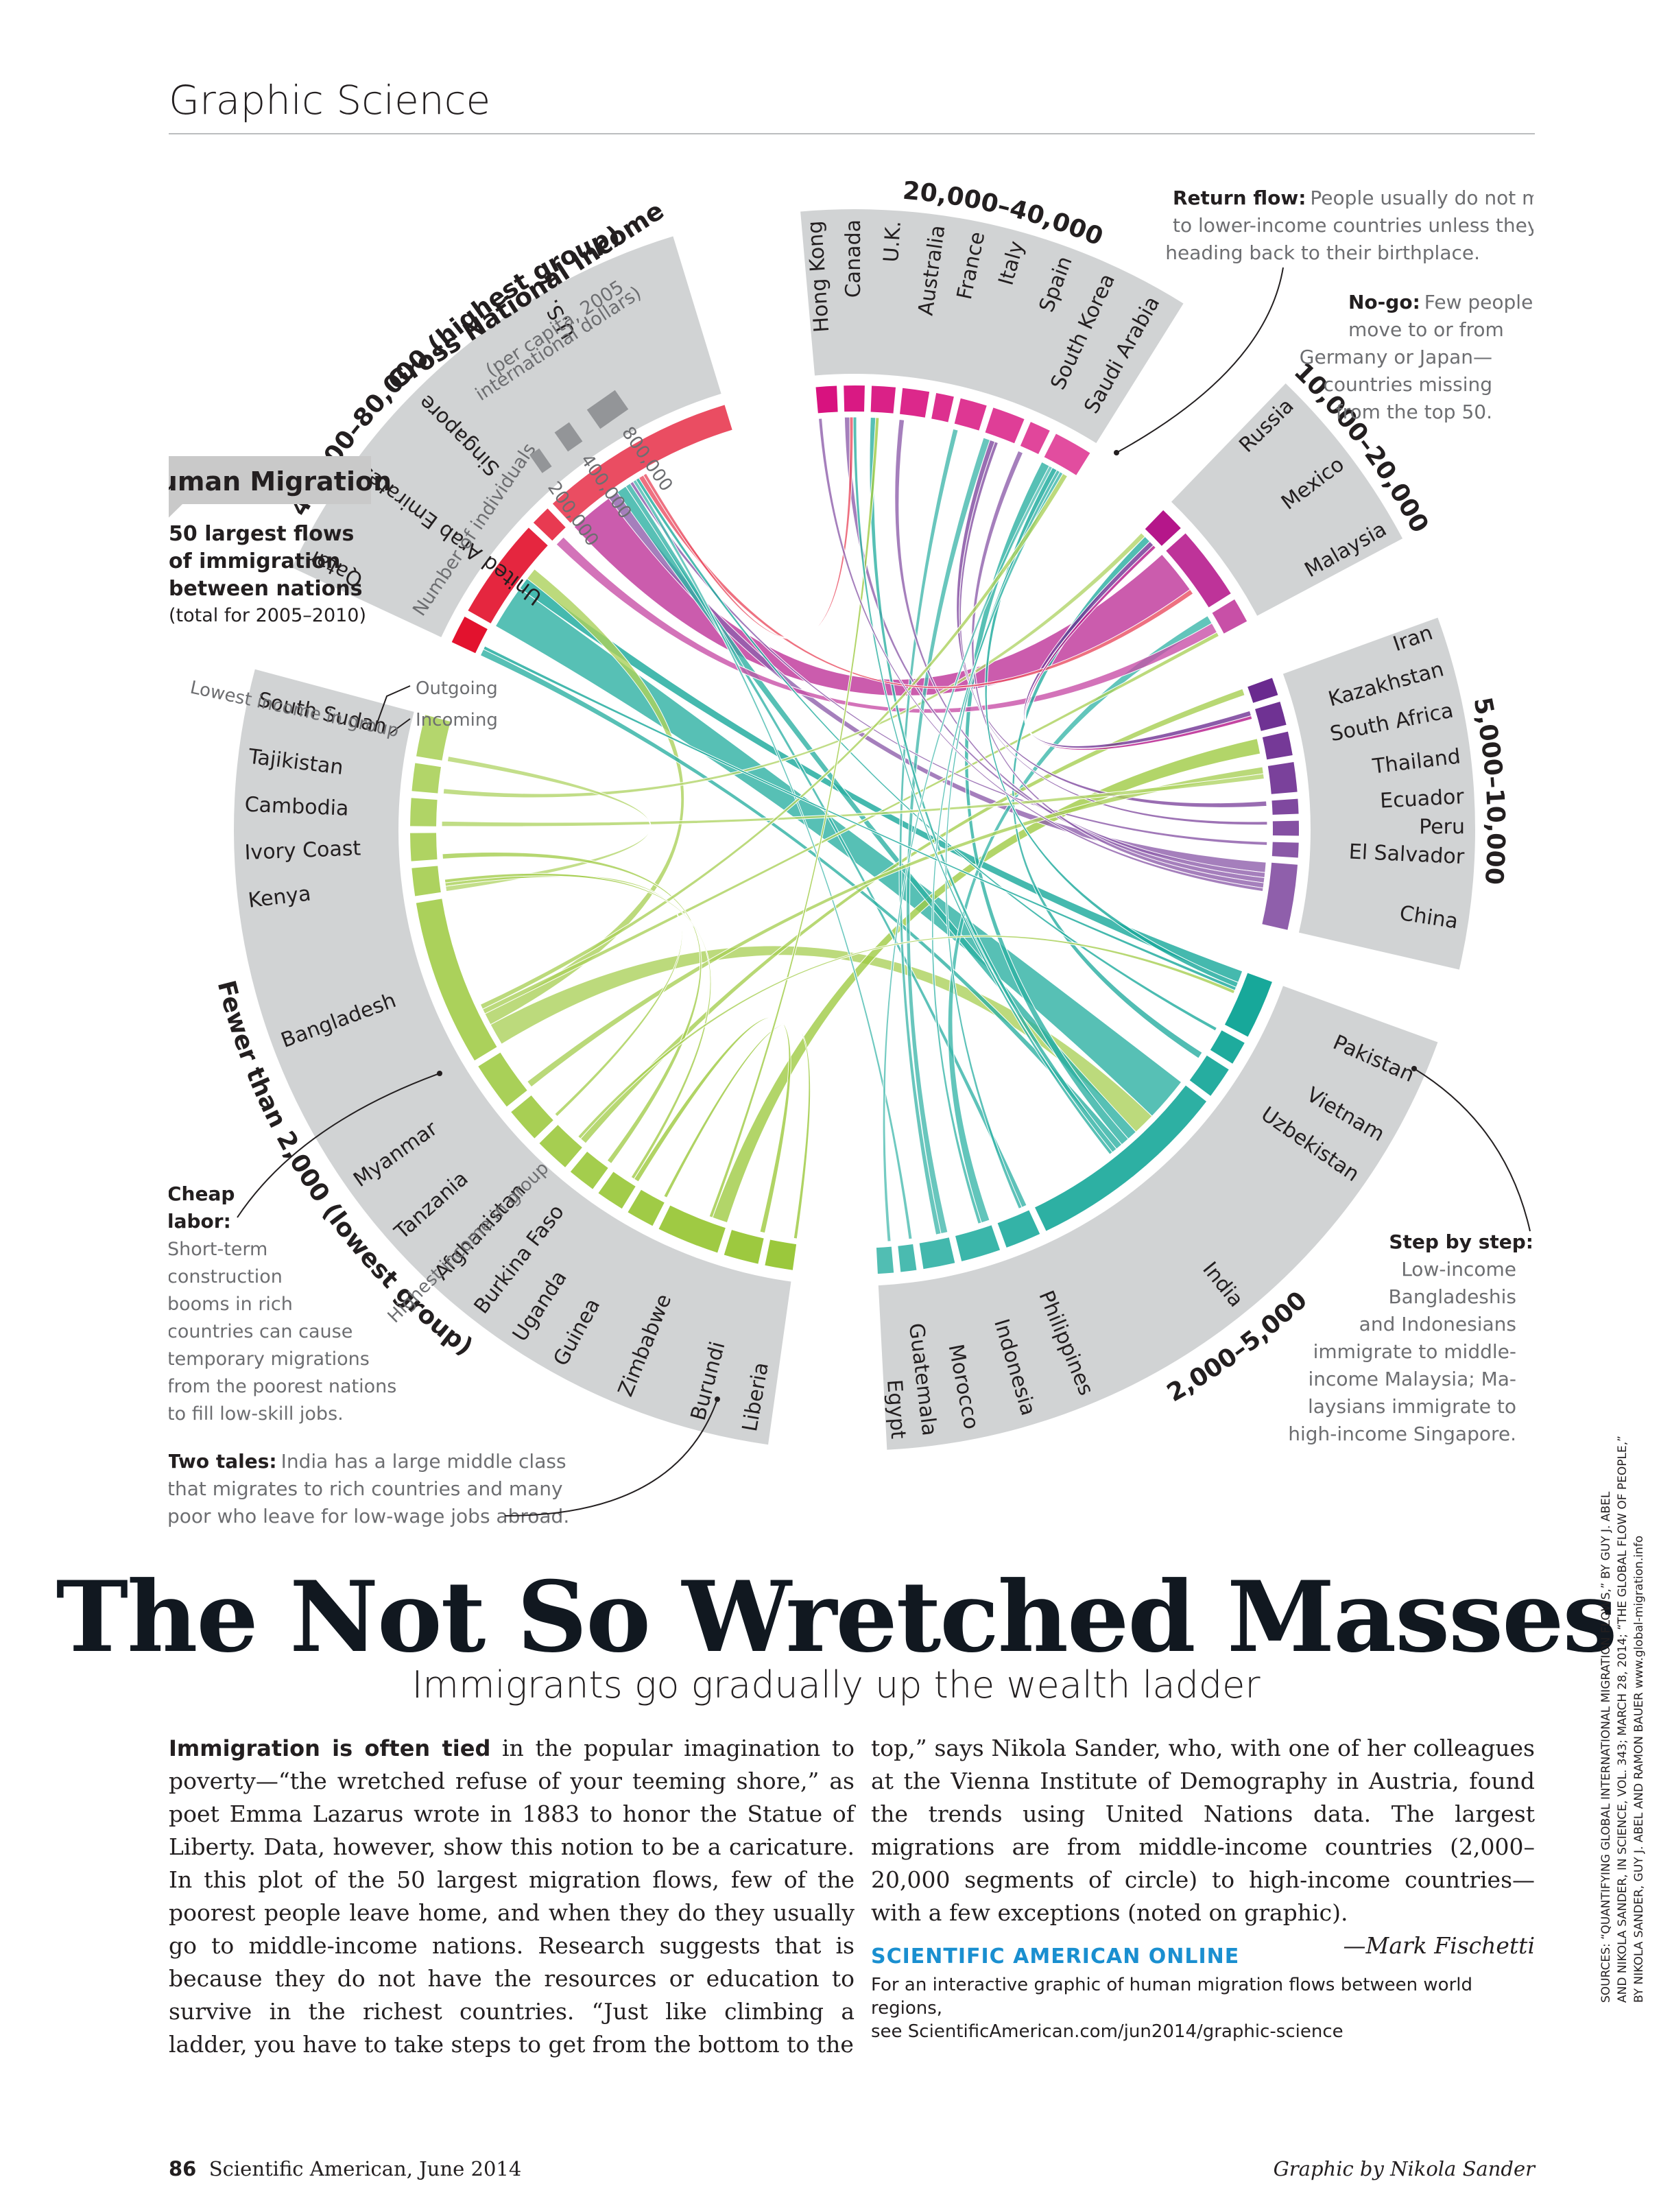  Describe the element at coordinates (942, 408) in the screenshot. I see `segment-france` at that location.